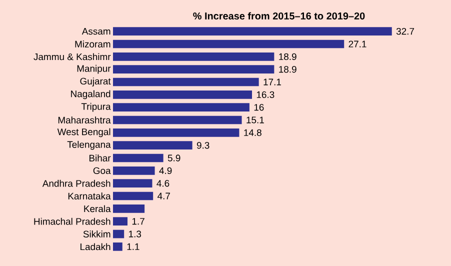 The image size is (451, 266). What do you see at coordinates (265, 94) in the screenshot?
I see `data-label: 16.3` at bounding box center [265, 94].